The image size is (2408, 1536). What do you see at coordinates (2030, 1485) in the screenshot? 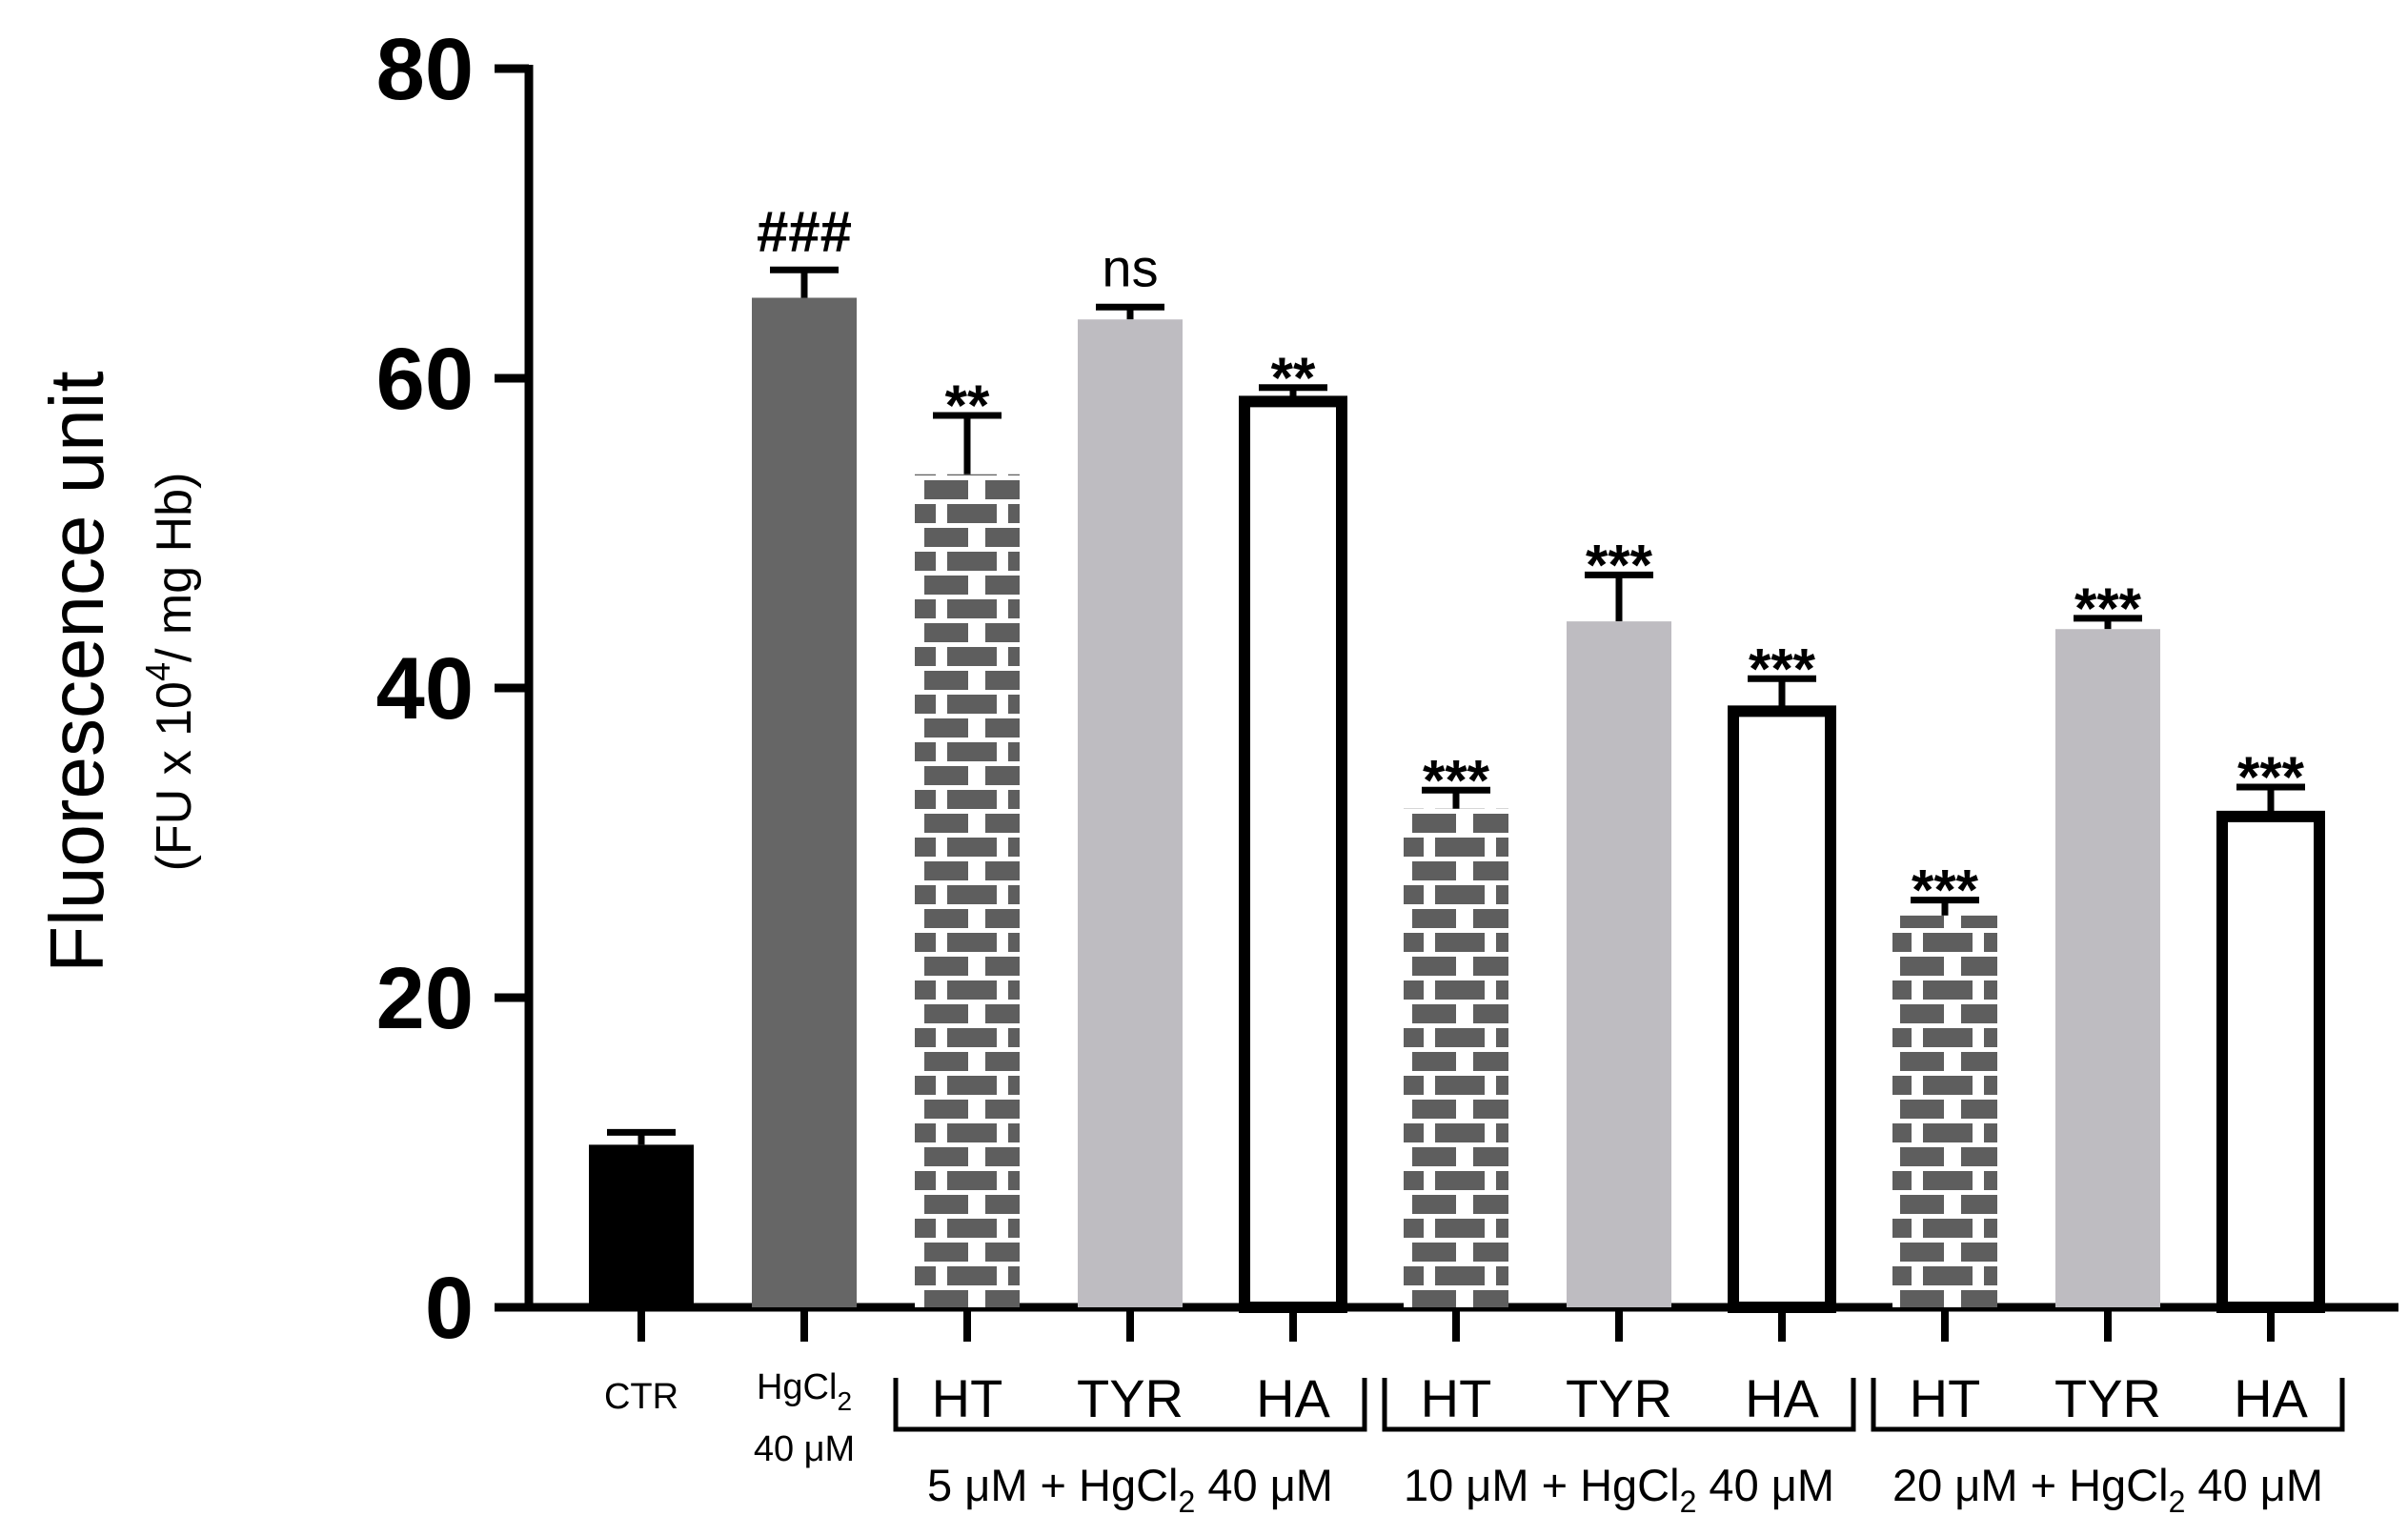
I see `group-label-prefix: 20 μM + HgCl` at bounding box center [2030, 1485].